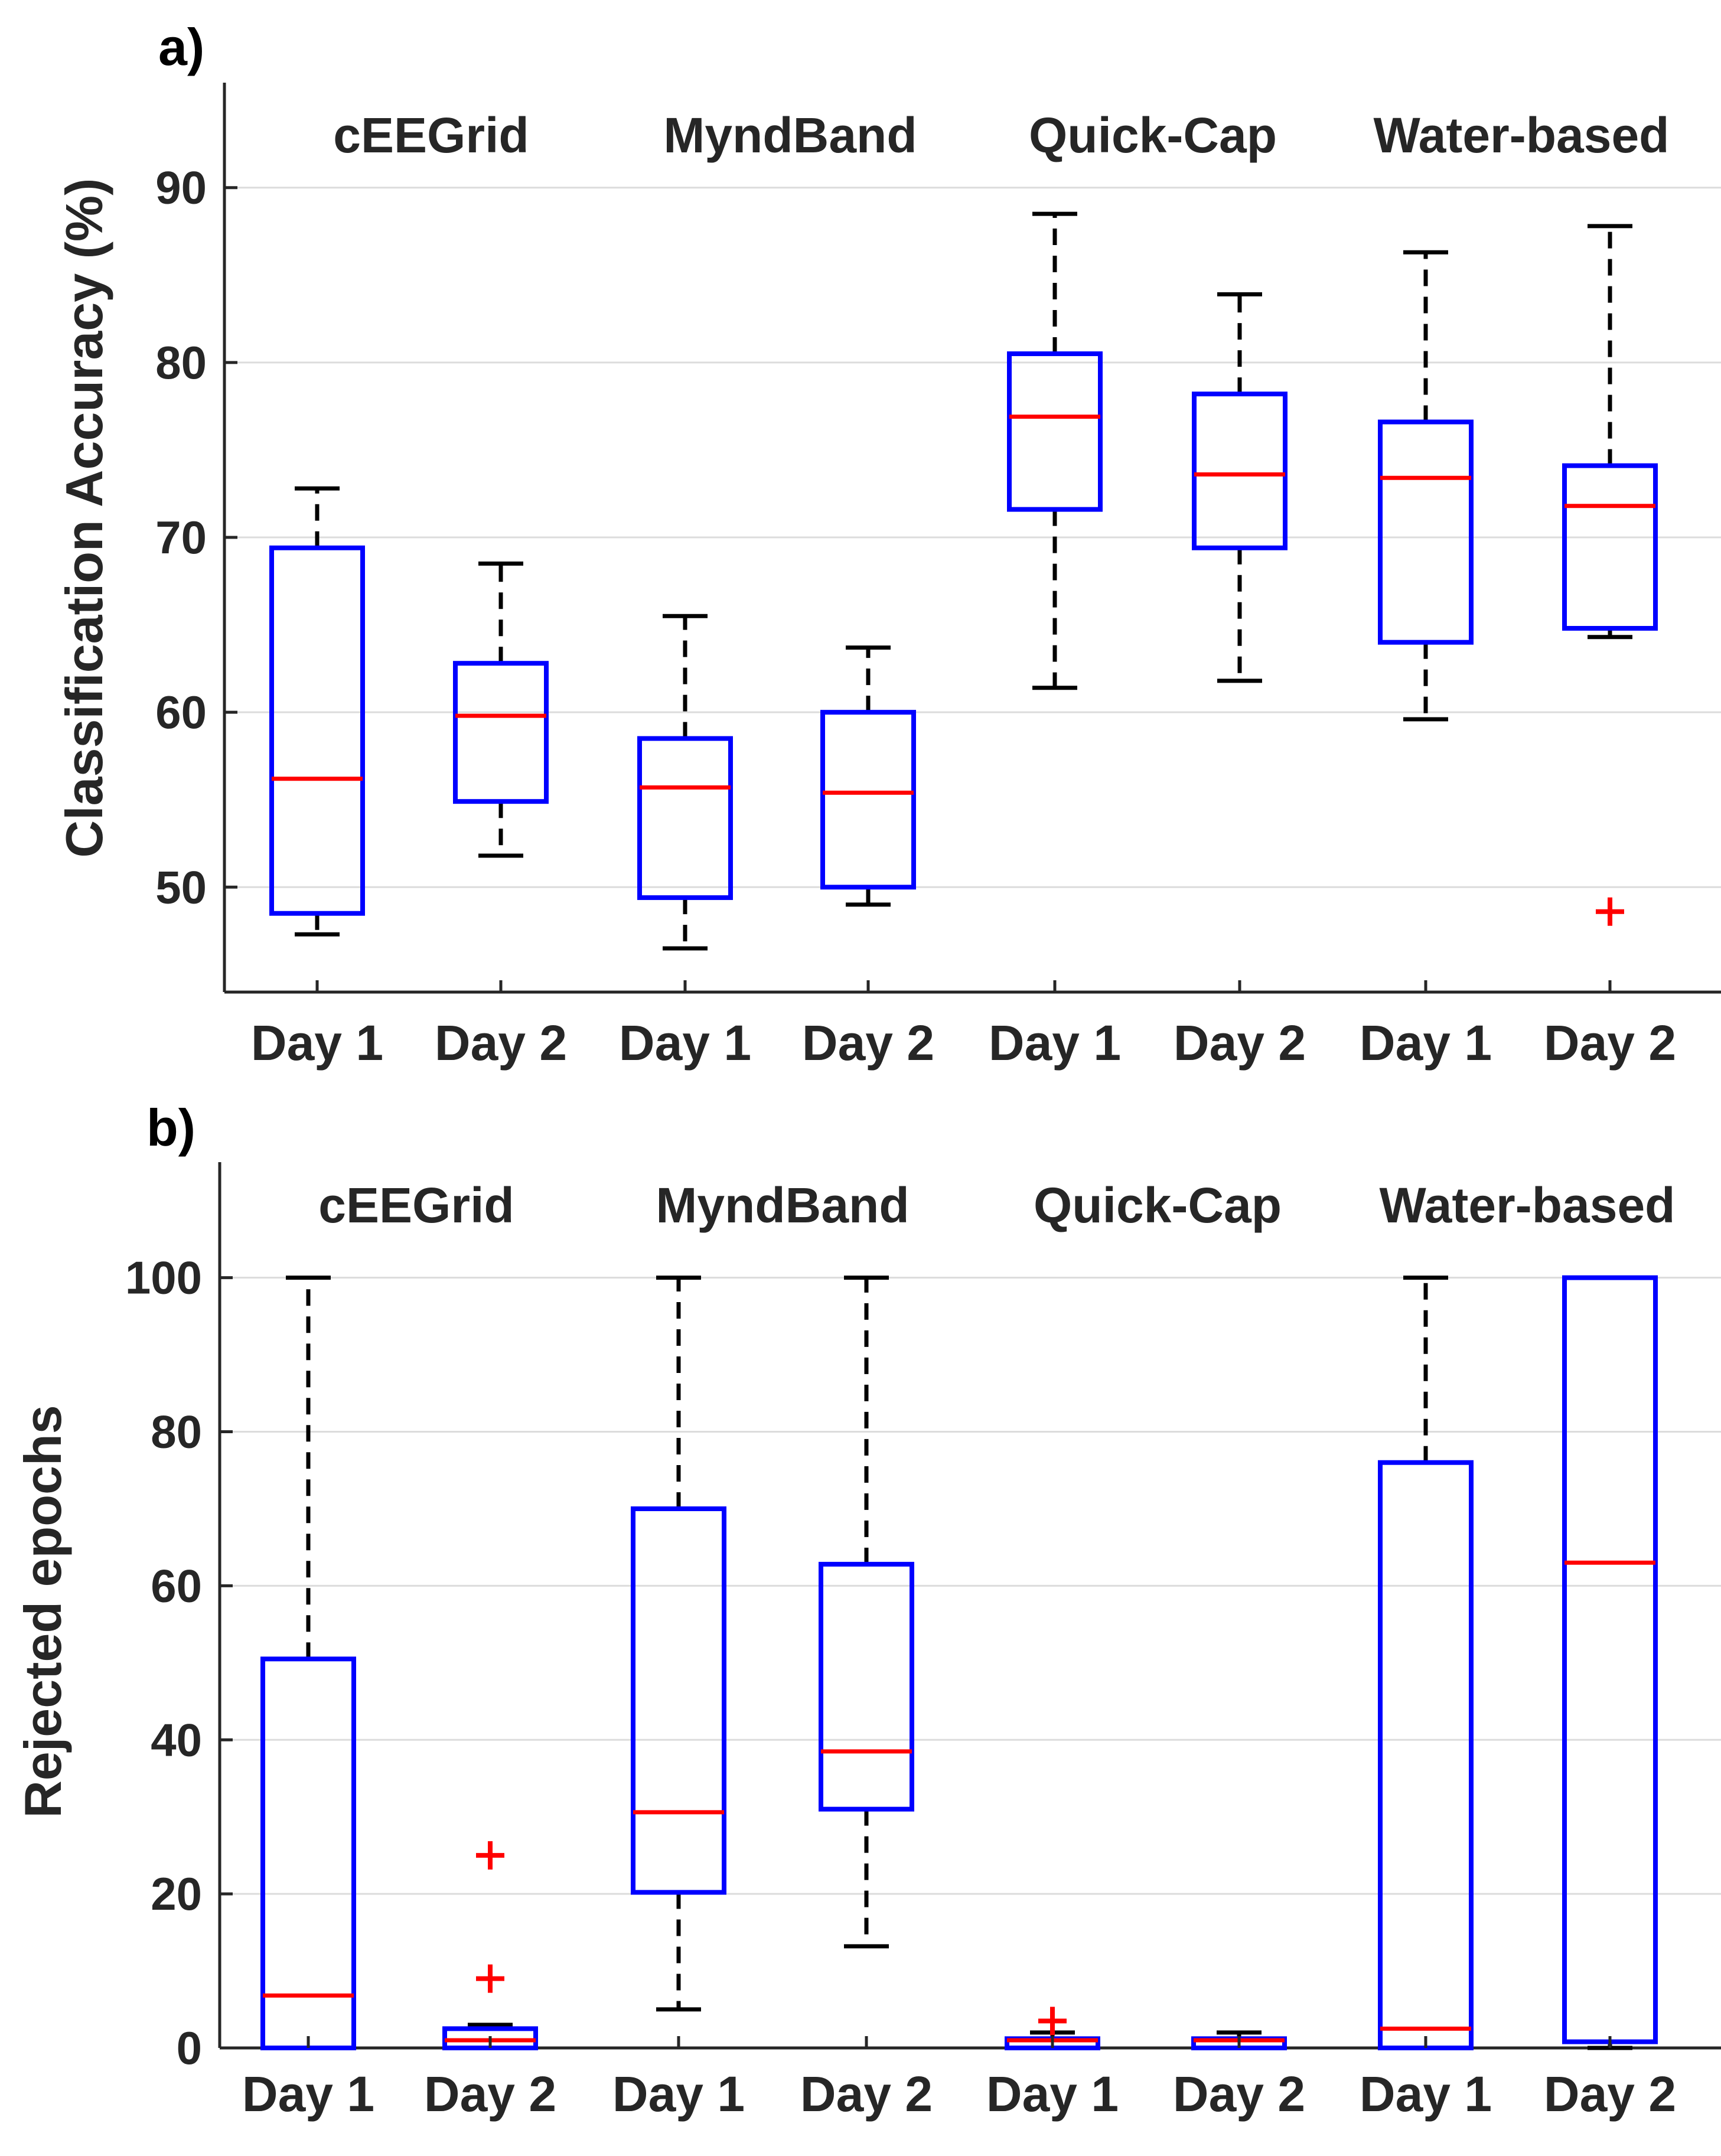 Image resolution: width=1721 pixels, height=2156 pixels. I want to click on panel-a-group-labels: cEEGrid MyndBand Quick-Cap Water-based, so click(1001, 135).